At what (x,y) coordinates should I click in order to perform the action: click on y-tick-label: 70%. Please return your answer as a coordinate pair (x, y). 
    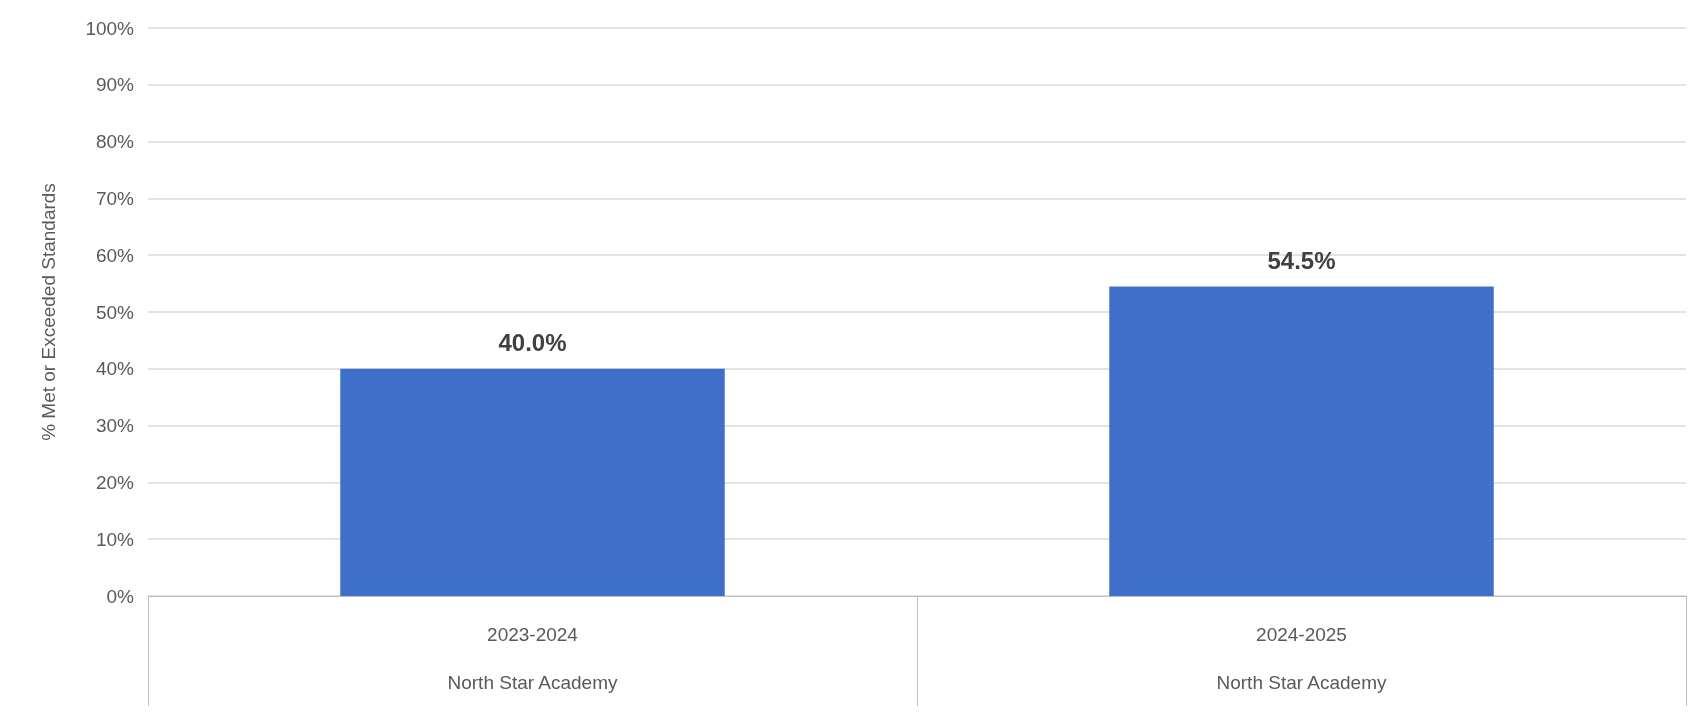
    Looking at the image, I should click on (115, 198).